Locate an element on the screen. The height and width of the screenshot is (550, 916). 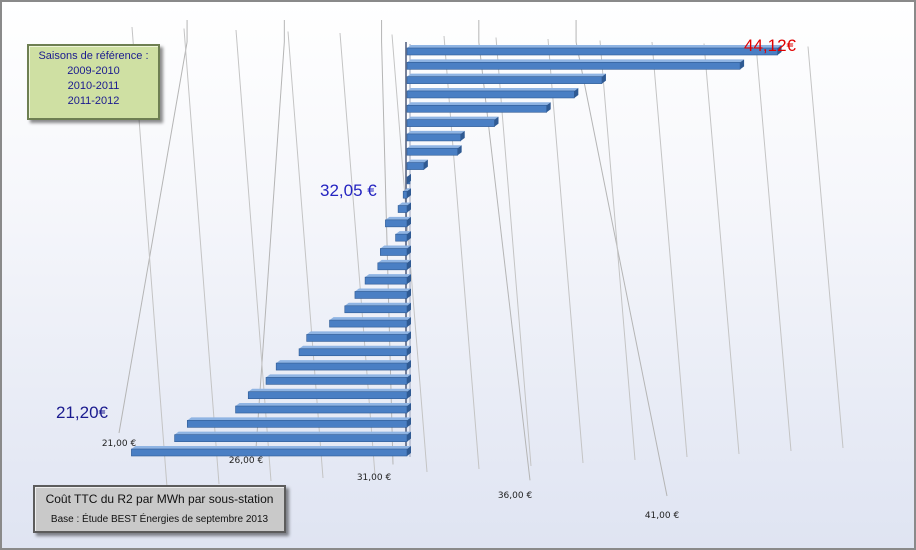
x-tick-label: 26,00 € is located at coordinates (246, 461).